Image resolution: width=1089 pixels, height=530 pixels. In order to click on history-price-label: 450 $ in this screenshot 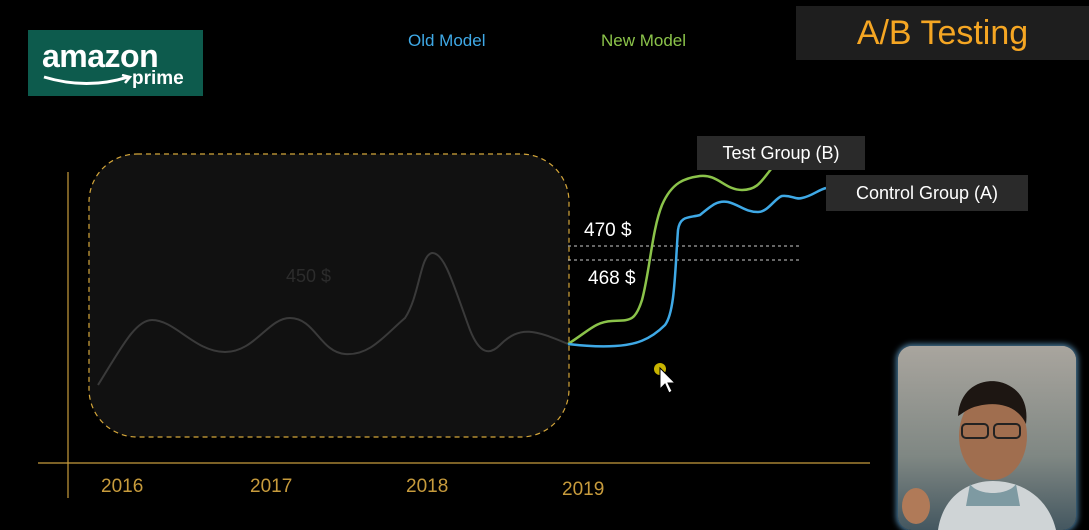, I will do `click(309, 276)`.